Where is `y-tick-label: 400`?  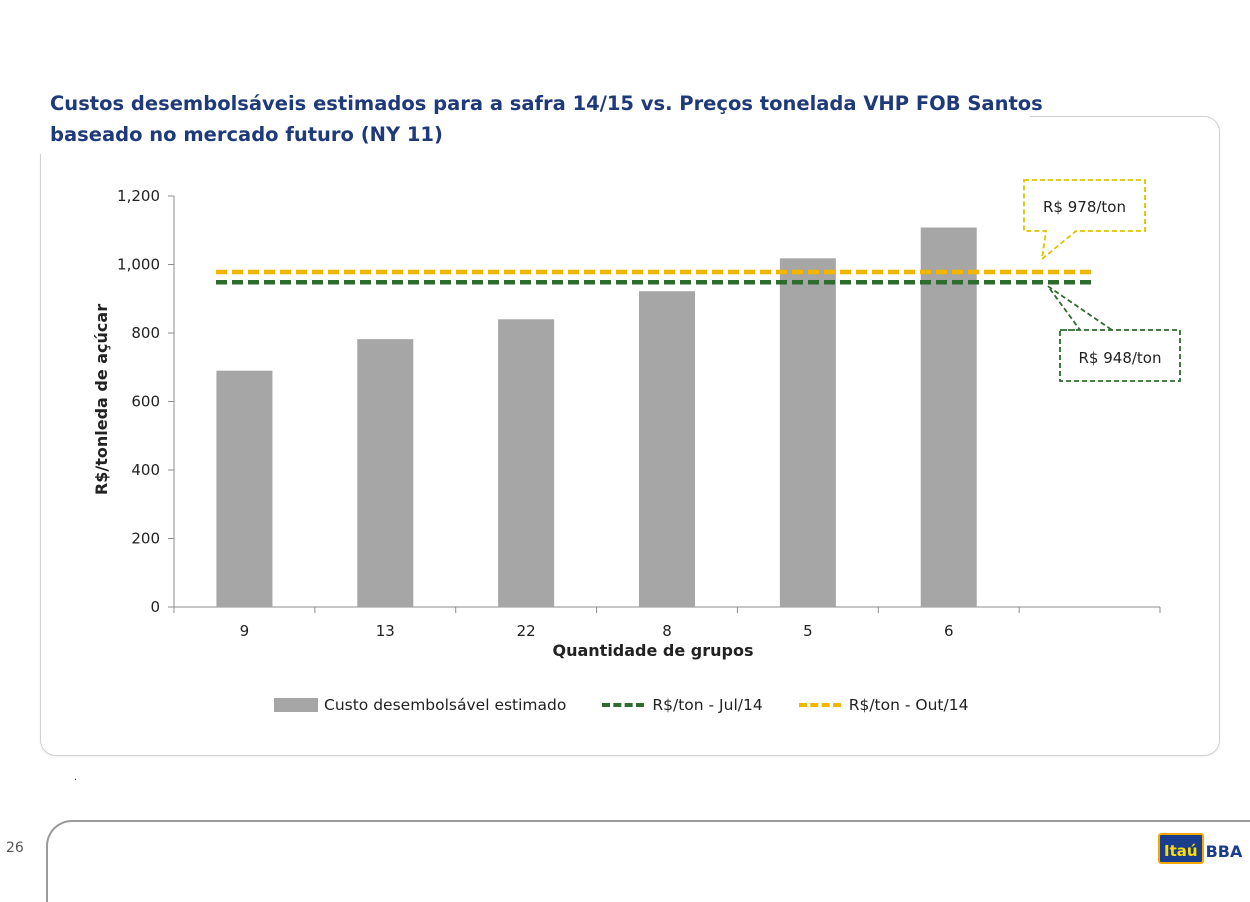 y-tick-label: 400 is located at coordinates (145, 470).